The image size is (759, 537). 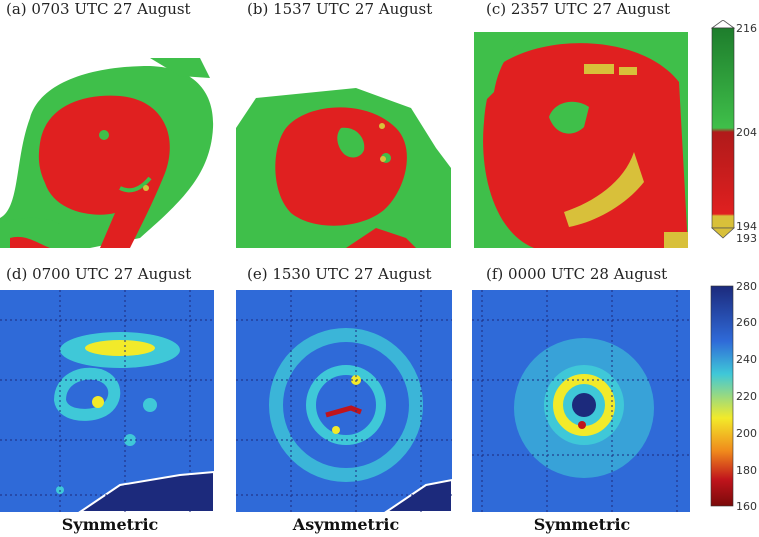 I want to click on panel-f-caption: Symmetric, so click(x=582, y=524).